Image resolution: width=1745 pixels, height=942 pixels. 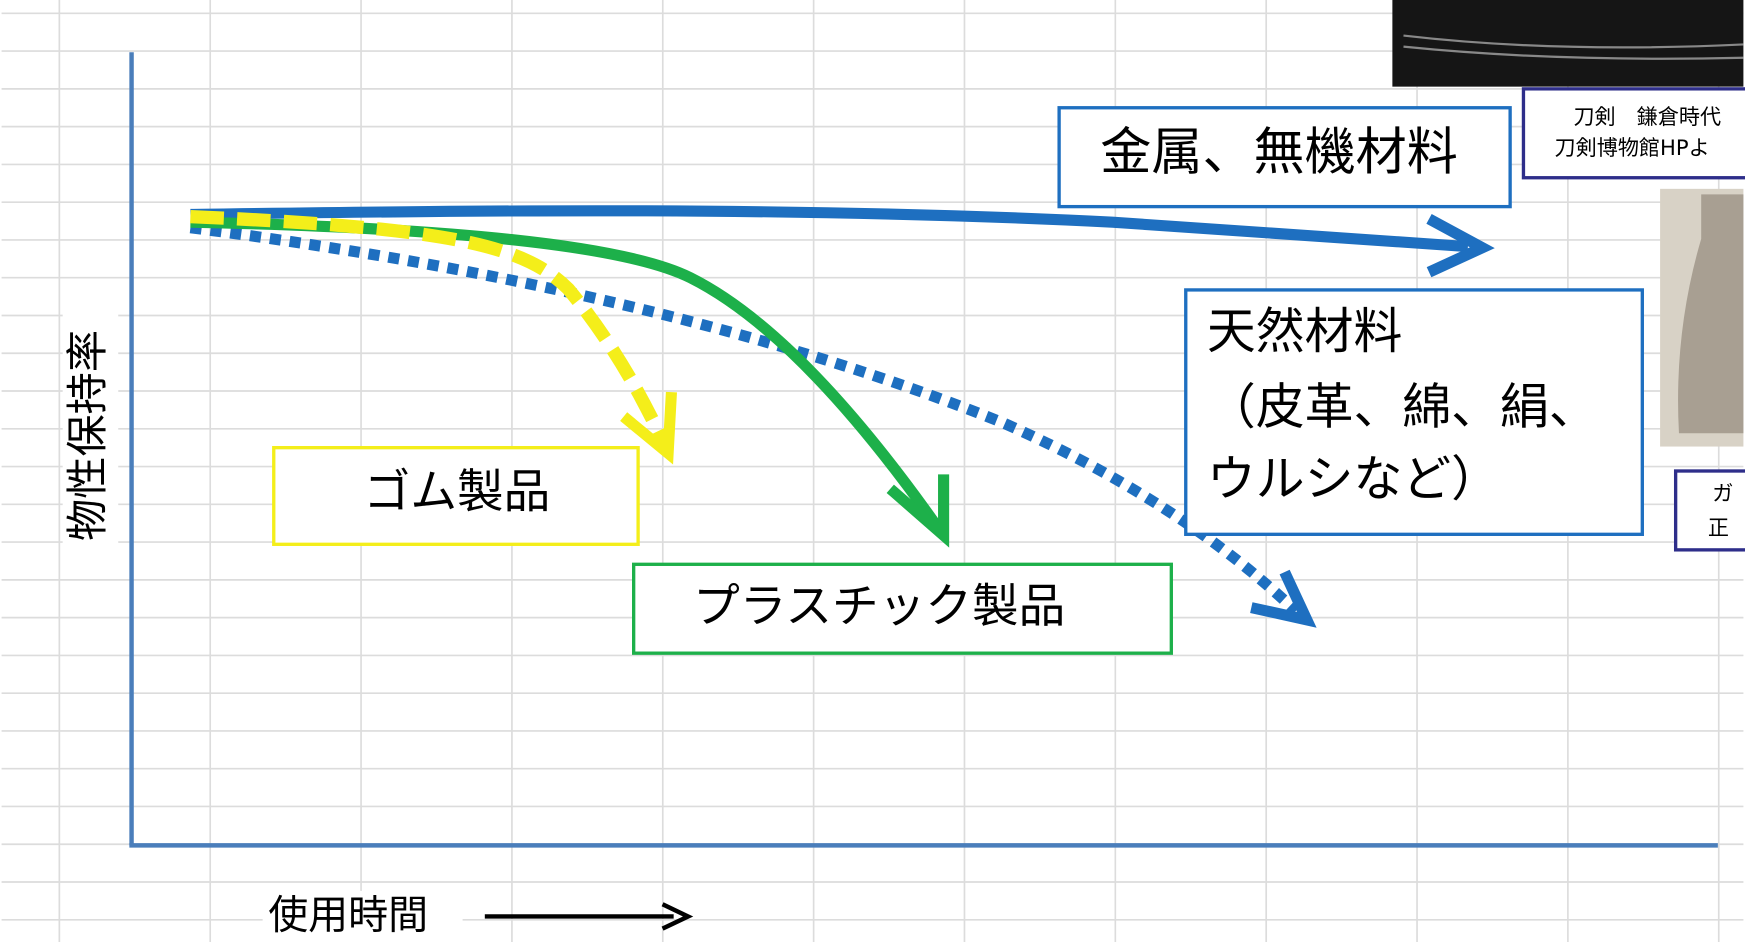 I want to click on rubber-box, so click(x=456, y=496).